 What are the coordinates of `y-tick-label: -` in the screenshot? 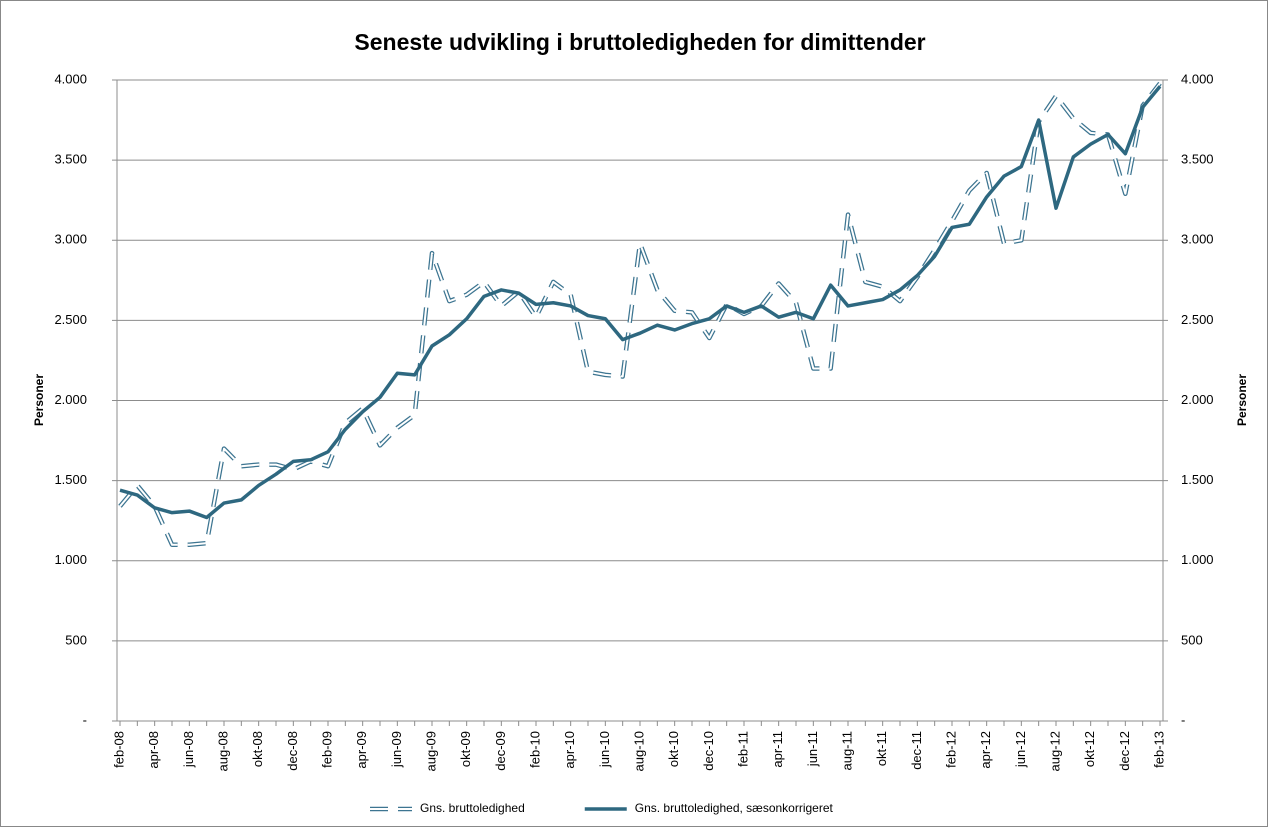 It's located at (85, 719).